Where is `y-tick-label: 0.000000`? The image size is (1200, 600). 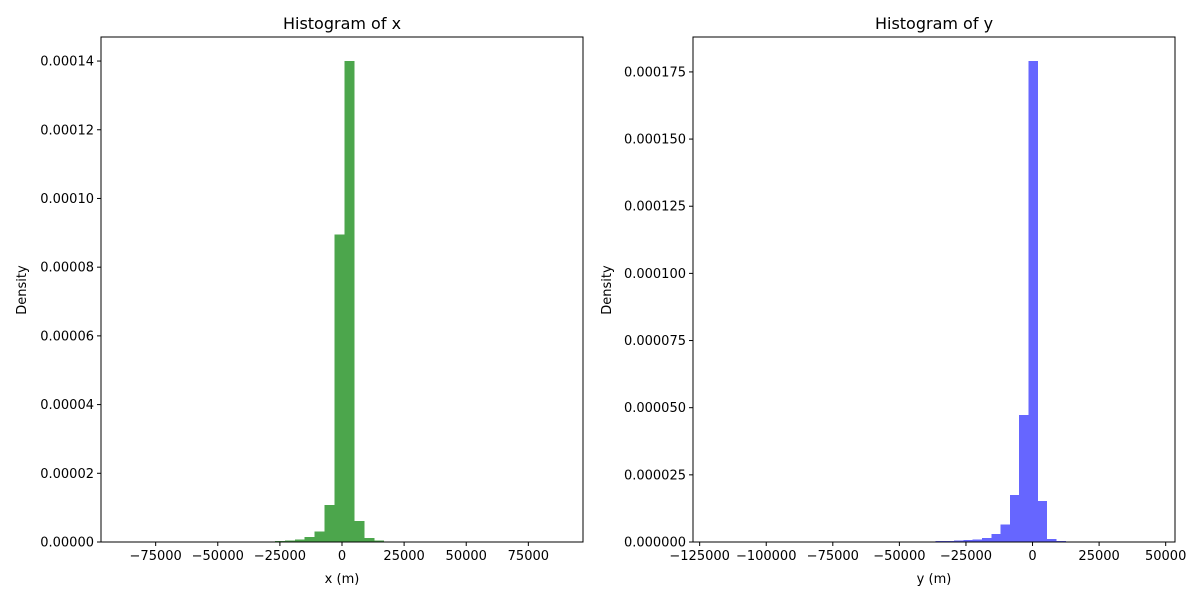
y-tick-label: 0.000000 is located at coordinates (655, 543).